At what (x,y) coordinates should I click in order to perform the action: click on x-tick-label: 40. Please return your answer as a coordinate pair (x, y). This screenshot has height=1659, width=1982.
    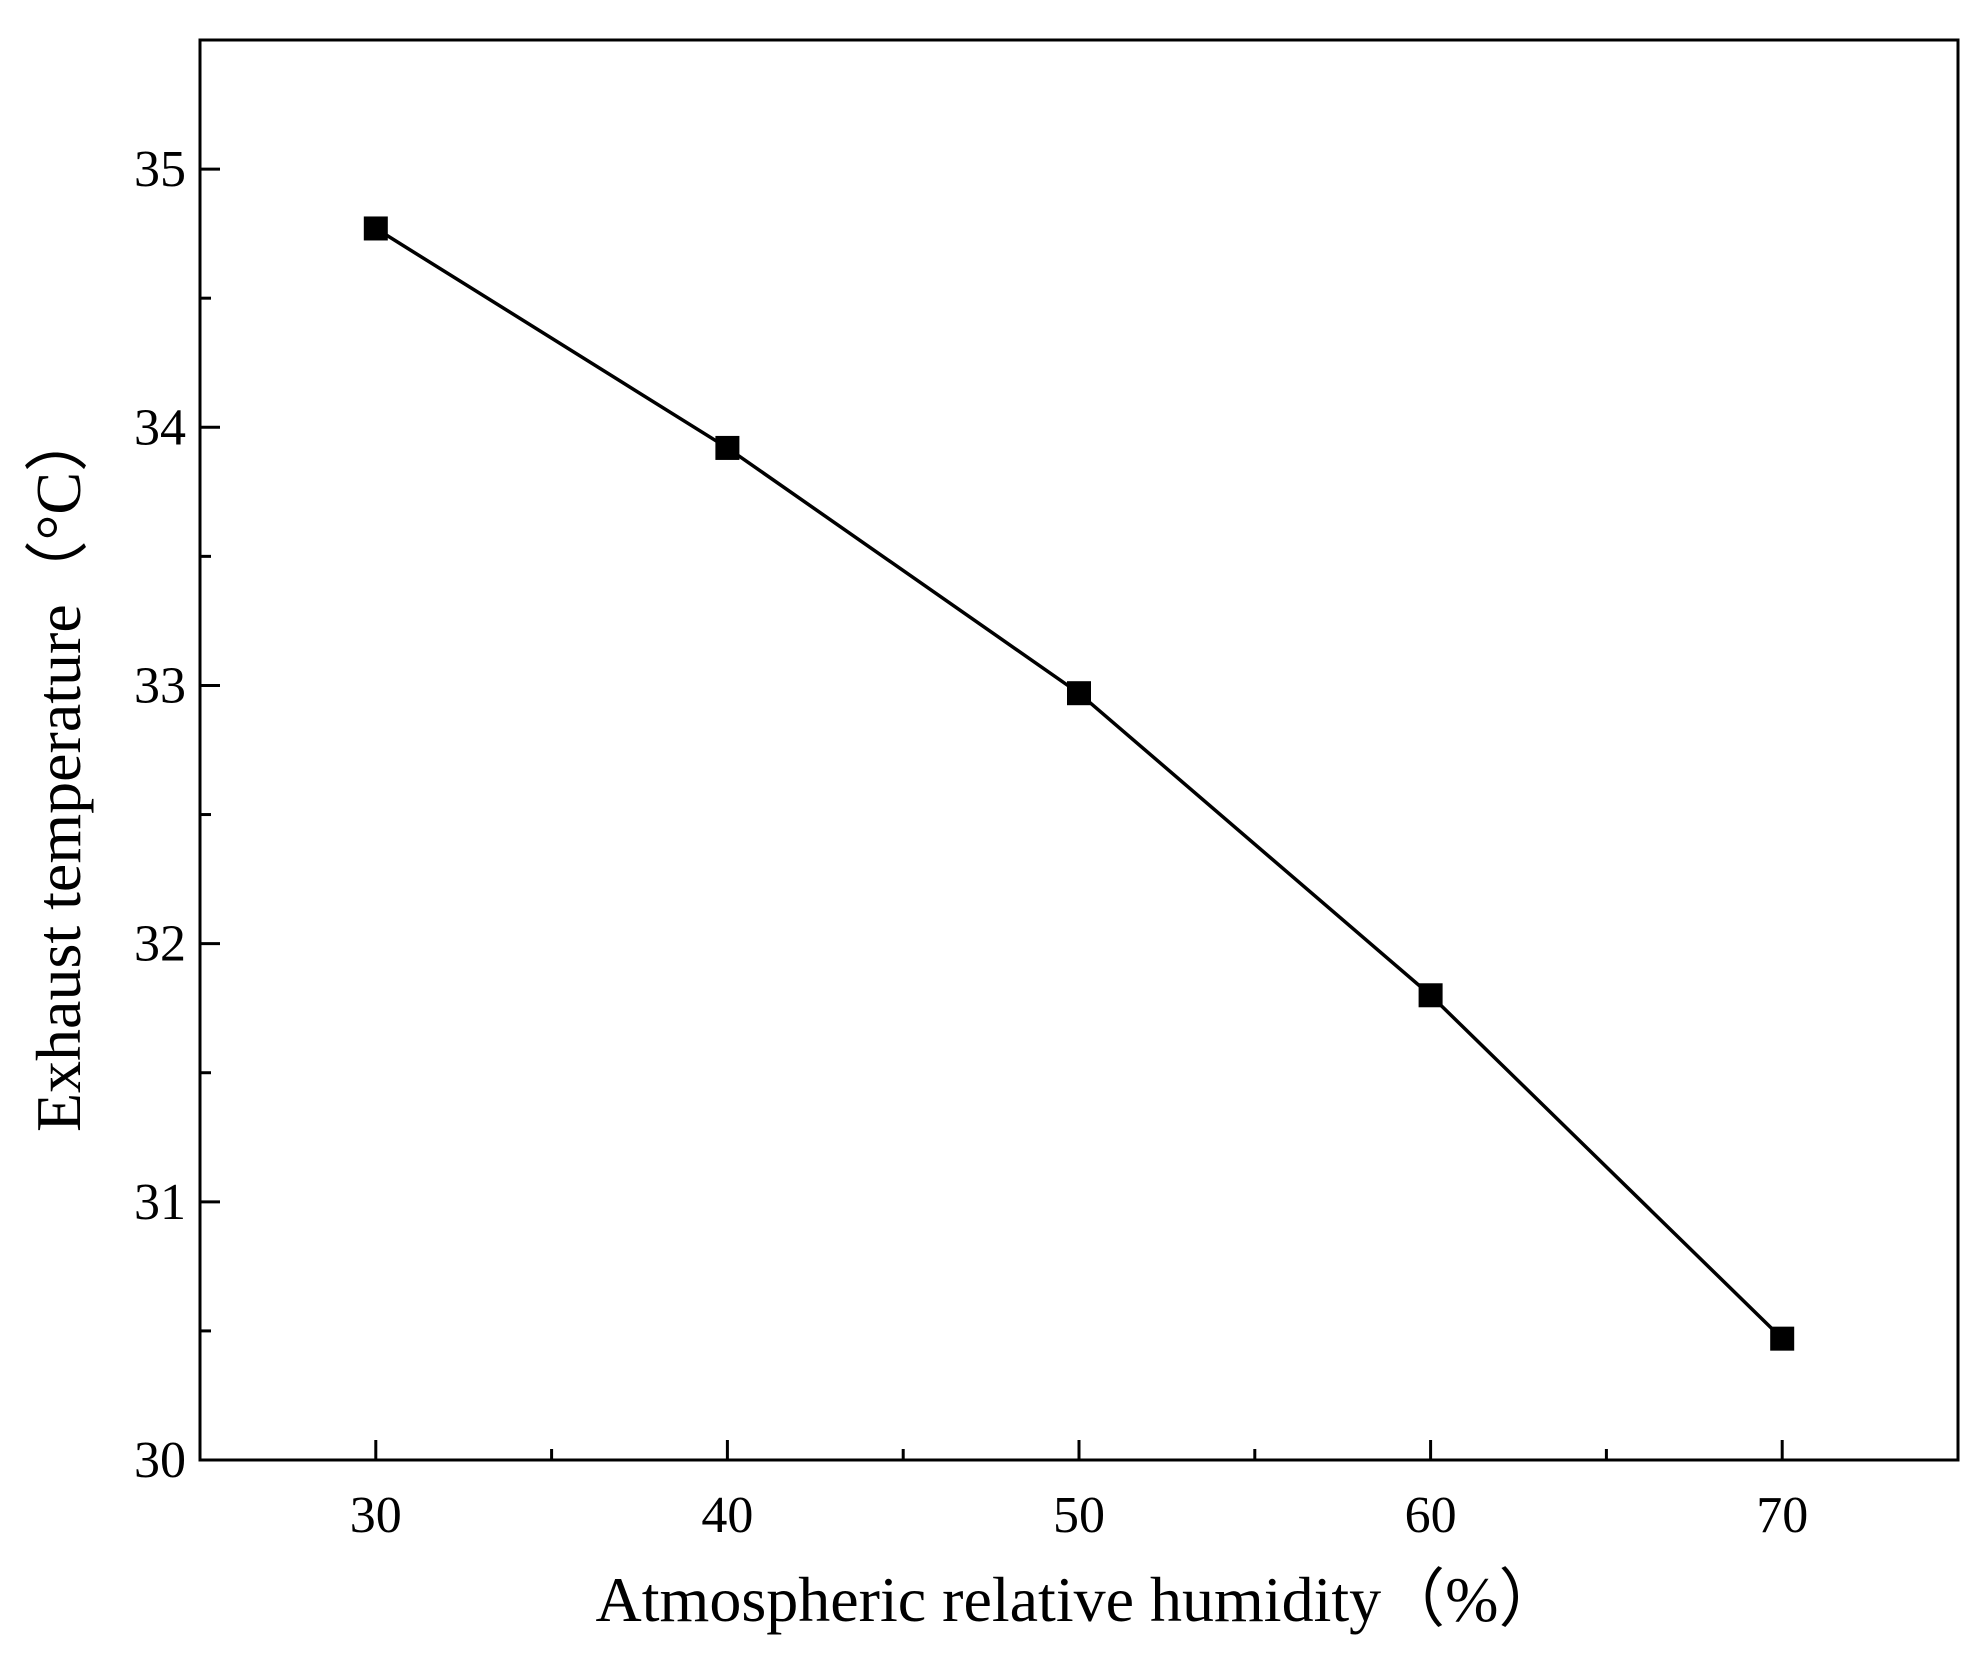
    Looking at the image, I should click on (727, 1515).